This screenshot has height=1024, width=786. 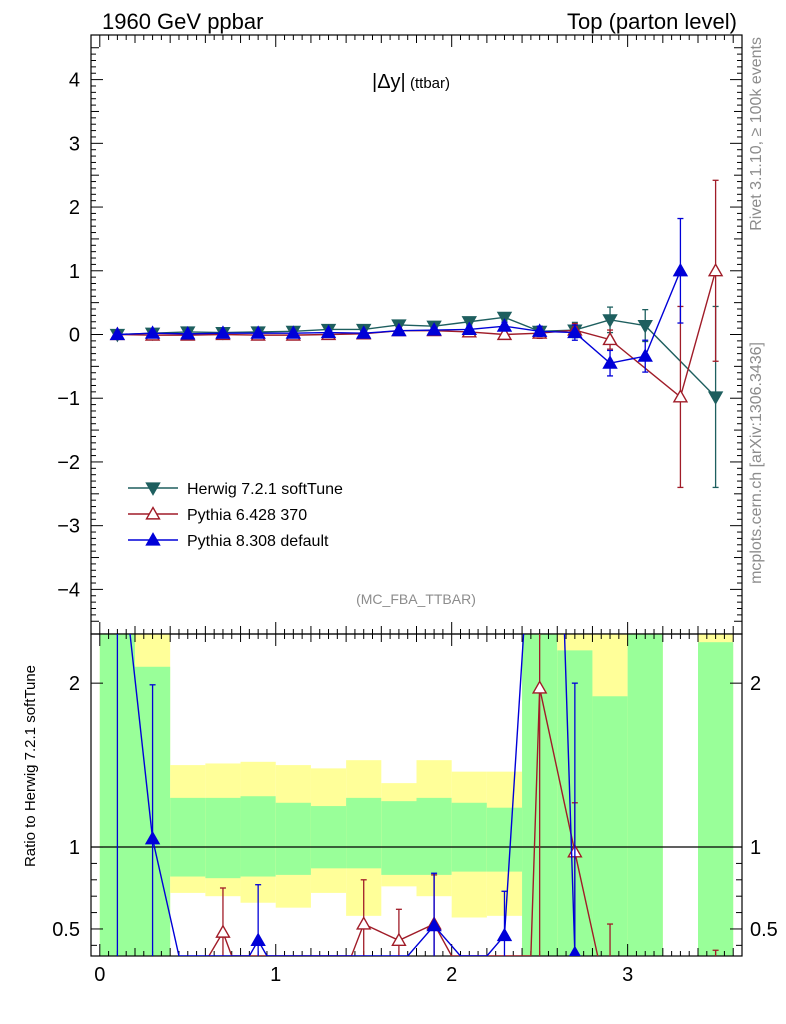 I want to click on y-tick-label: −4, so click(x=68, y=590).